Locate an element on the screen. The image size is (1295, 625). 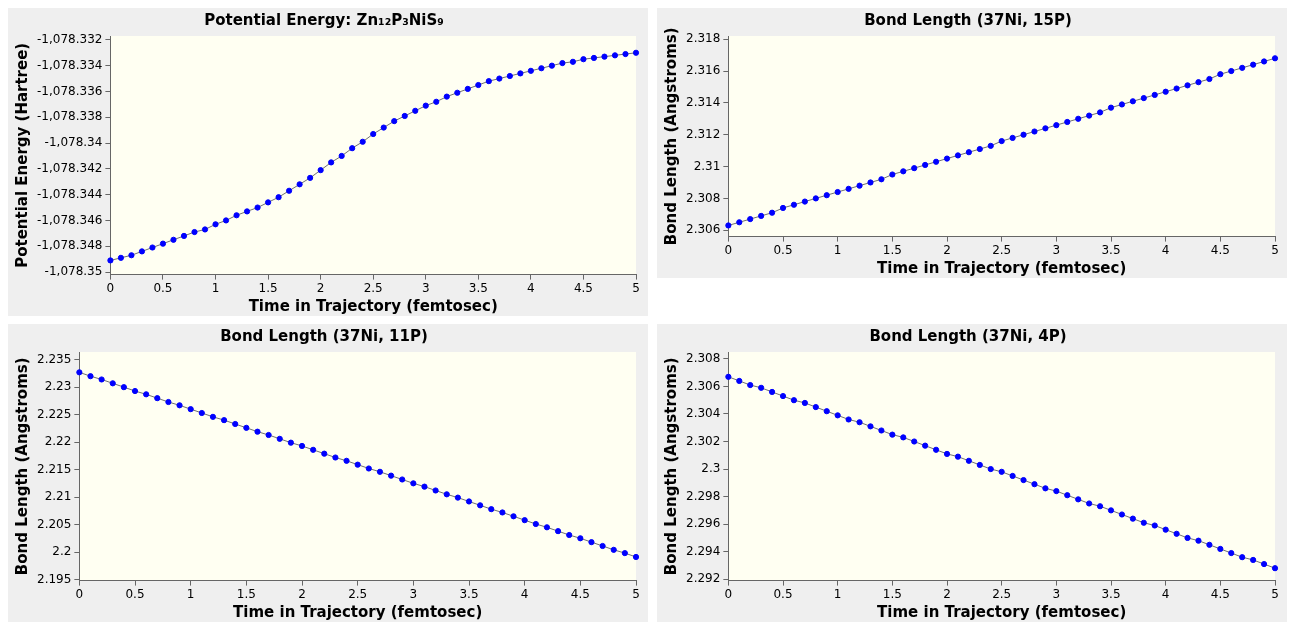
y-tick-label: -1,078.35 is located at coordinates (73, 271).